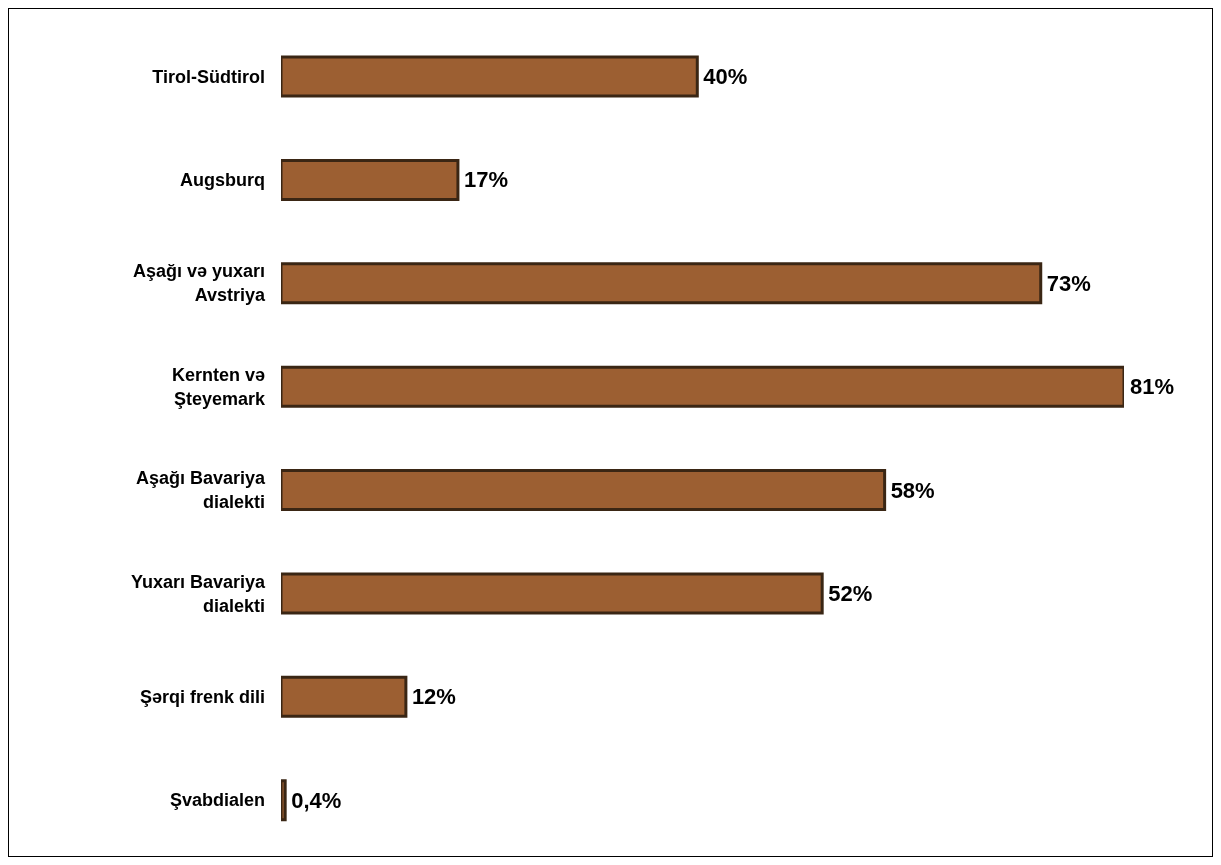 This screenshot has height=865, width=1221. Describe the element at coordinates (725, 77) in the screenshot. I see `data-label: 40%` at that location.